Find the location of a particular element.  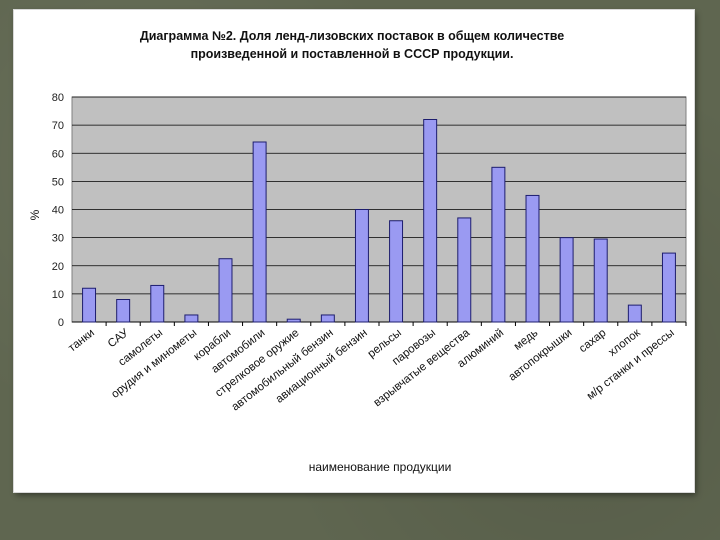

y-tick-label: 50 is located at coordinates (58, 182).